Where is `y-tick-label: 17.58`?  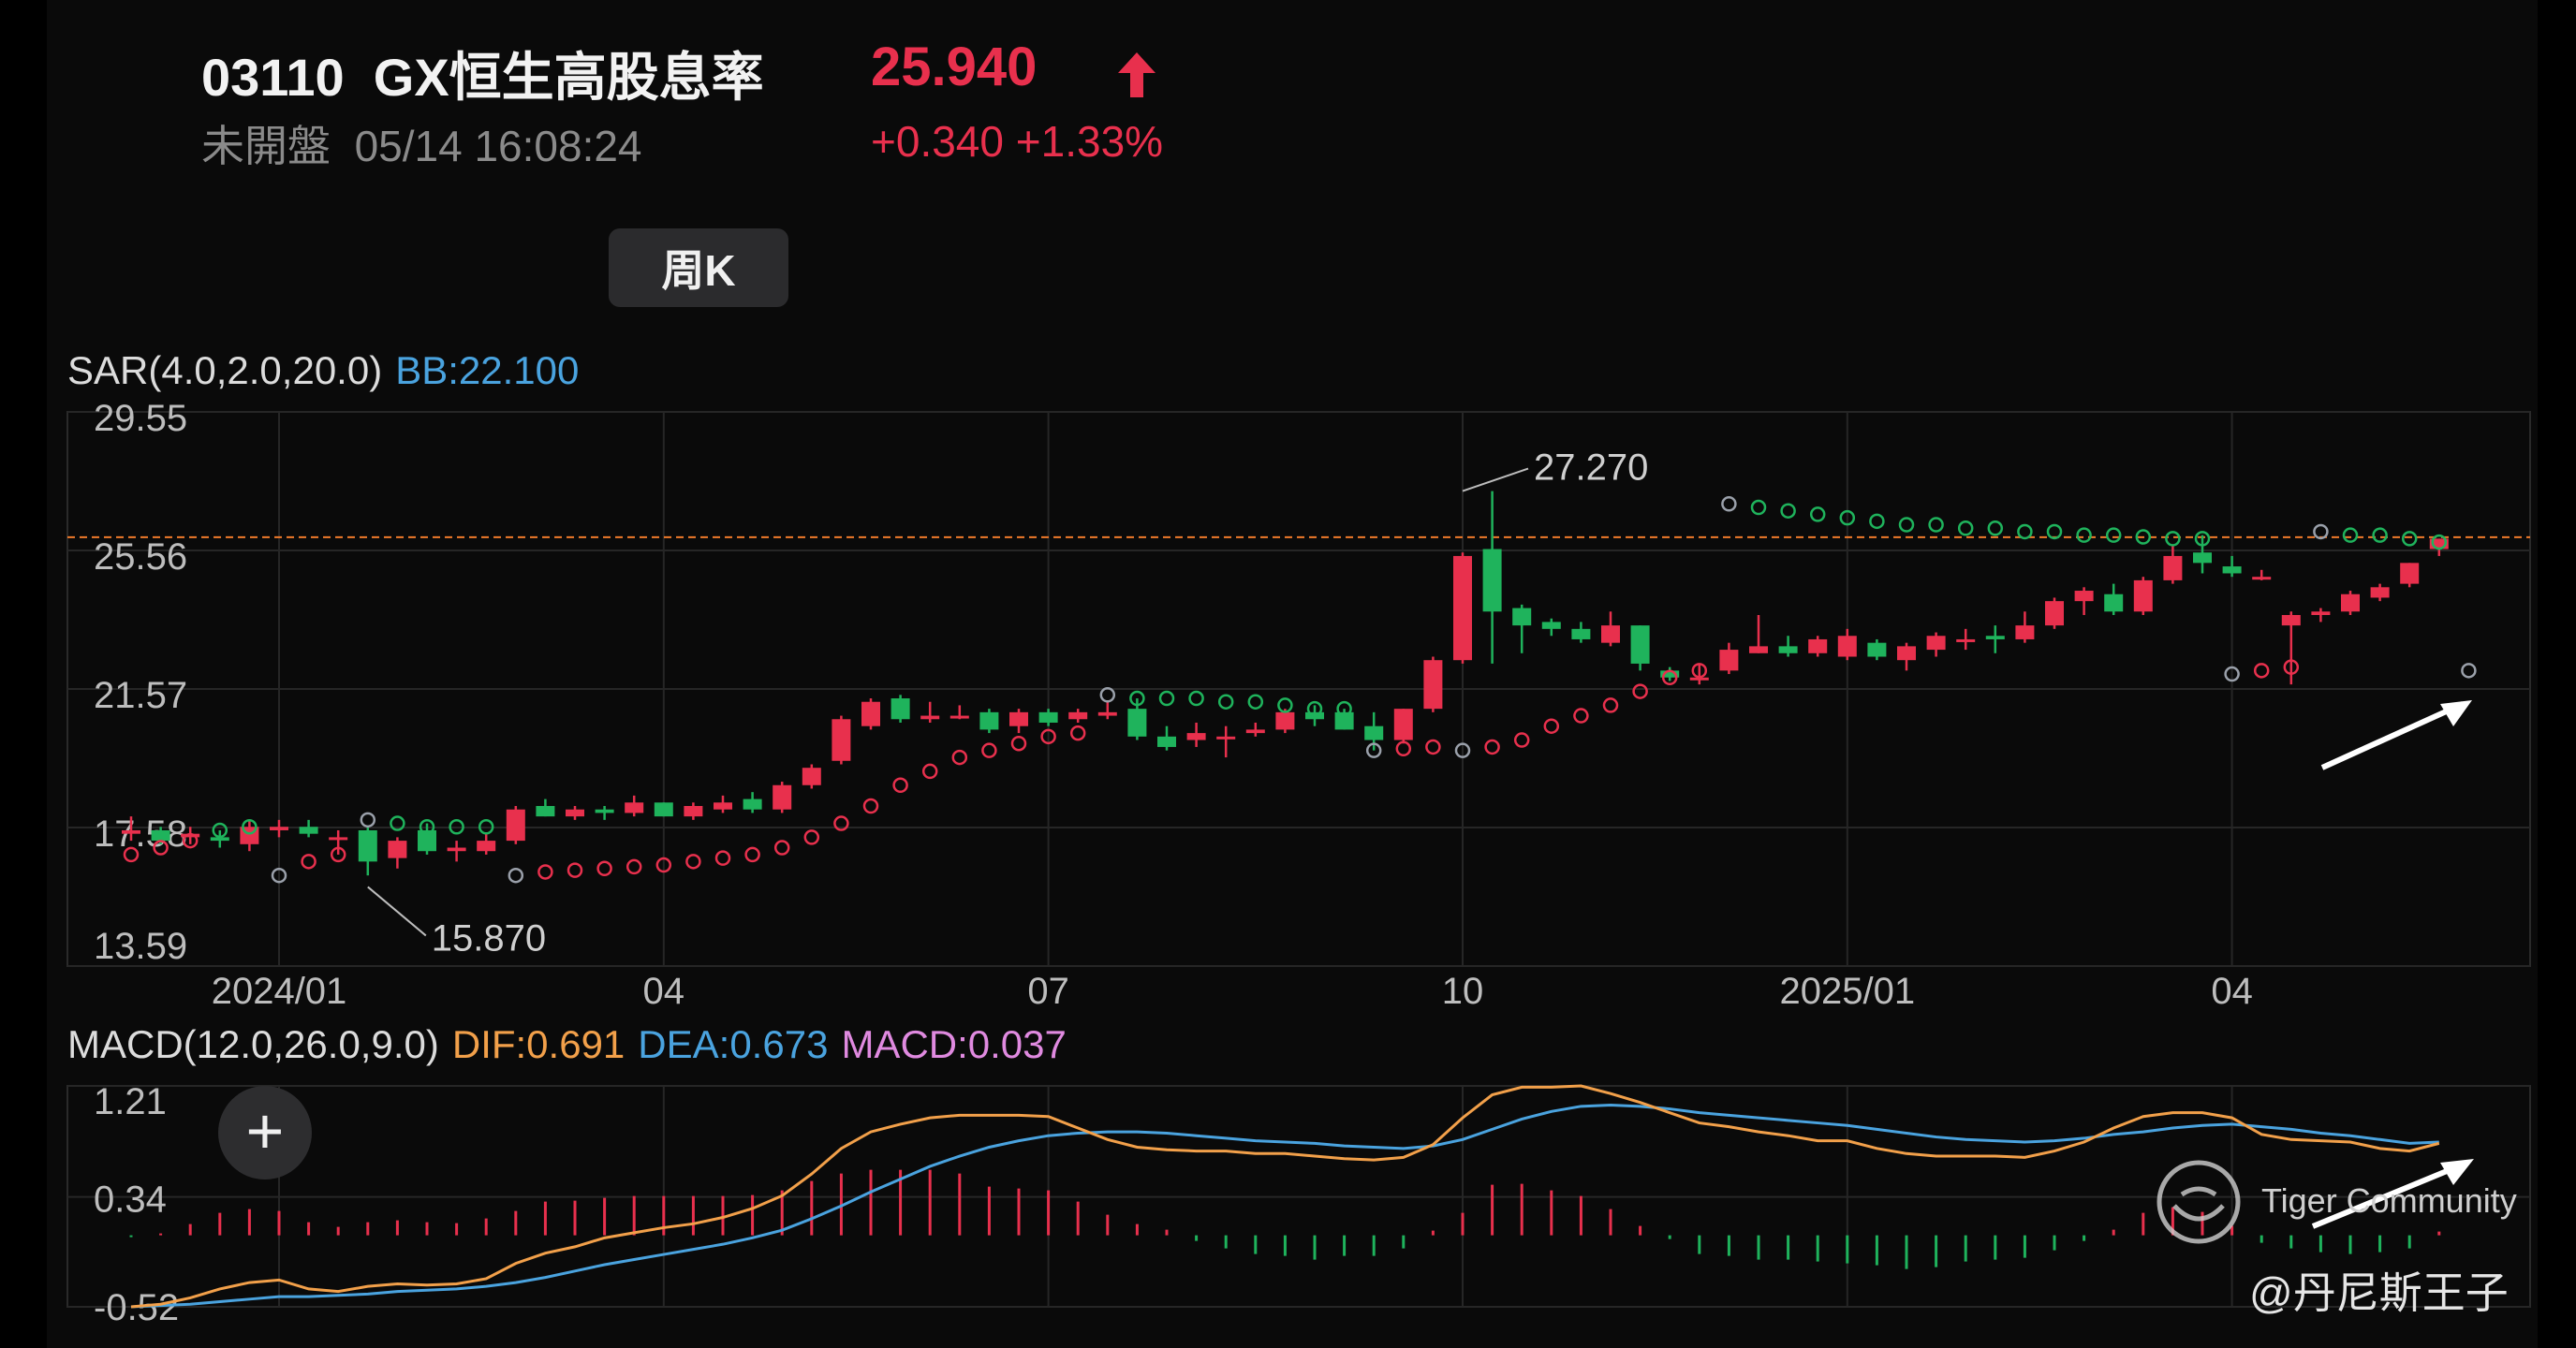 y-tick-label: 17.58 is located at coordinates (140, 834).